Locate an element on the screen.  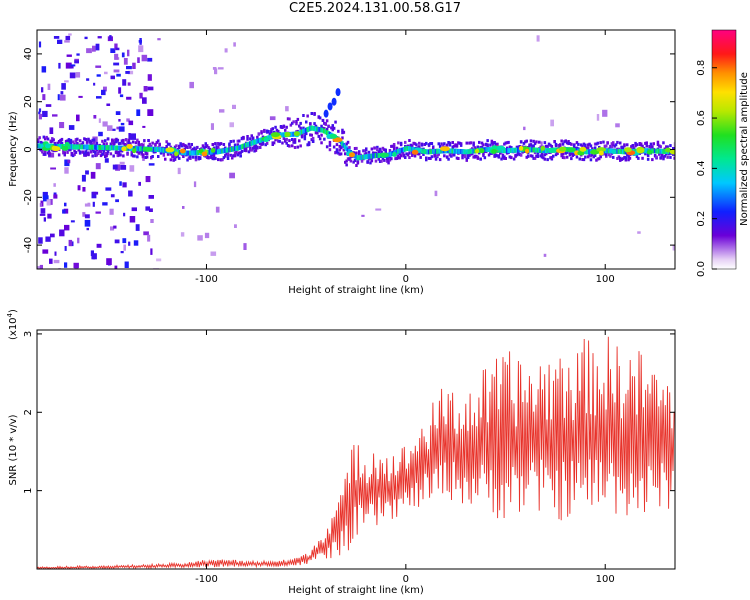
x-tick-label: 100 is located at coordinates (605, 579).